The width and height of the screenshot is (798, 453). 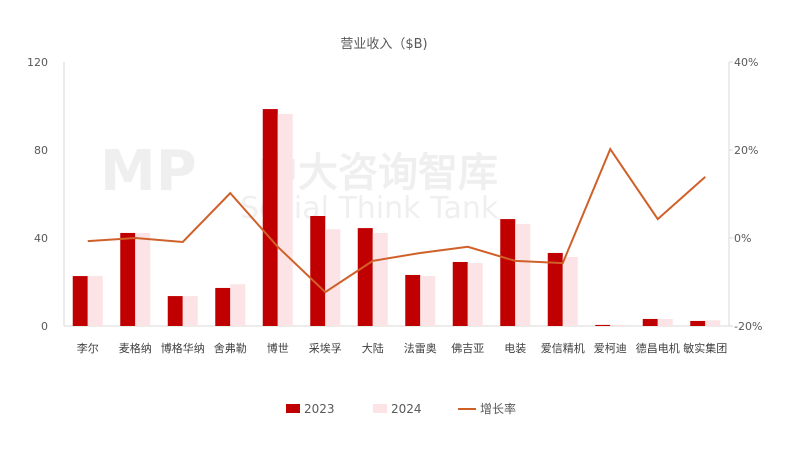 I want to click on category-label: 李尔, so click(x=88, y=348).